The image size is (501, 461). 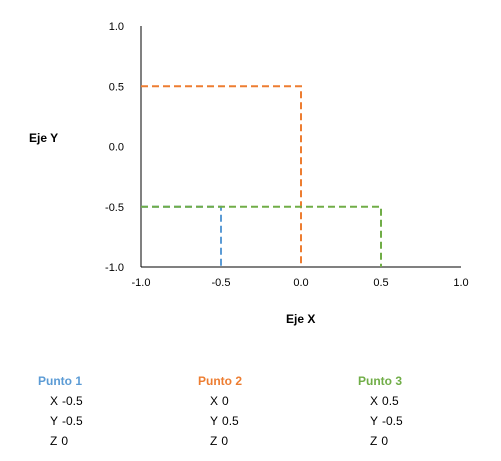 What do you see at coordinates (380, 401) in the screenshot?
I see `point-3-x: X 0.5` at bounding box center [380, 401].